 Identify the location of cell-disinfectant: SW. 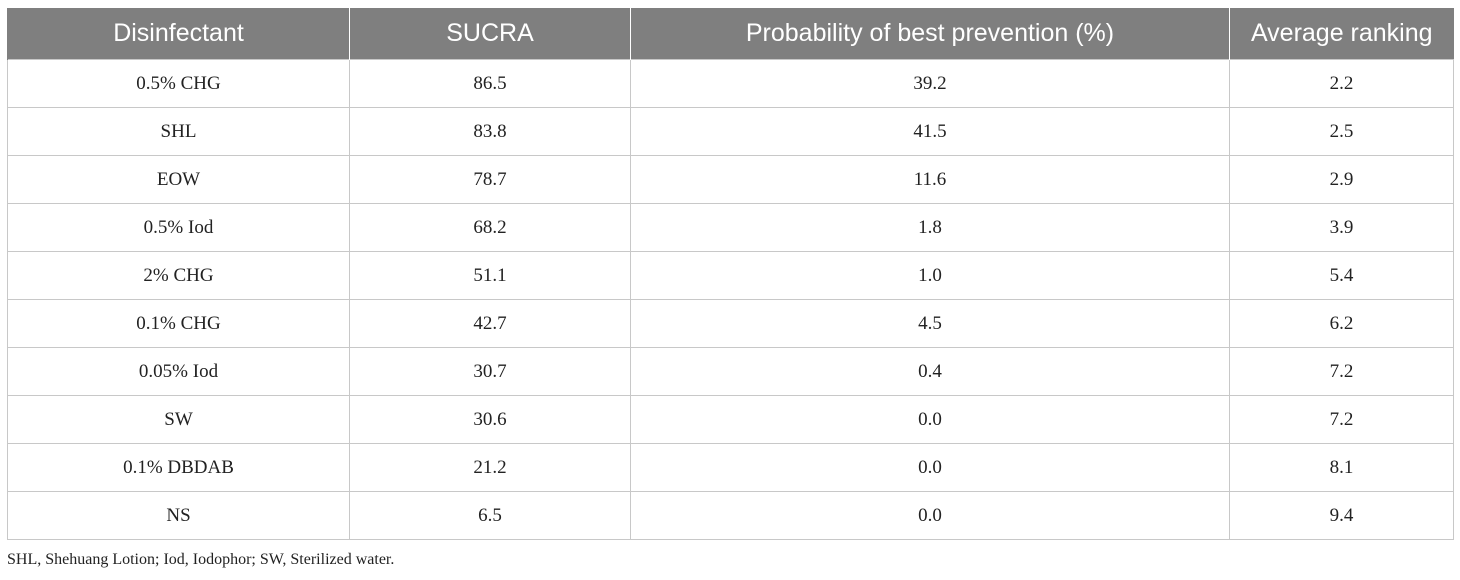
(178, 419).